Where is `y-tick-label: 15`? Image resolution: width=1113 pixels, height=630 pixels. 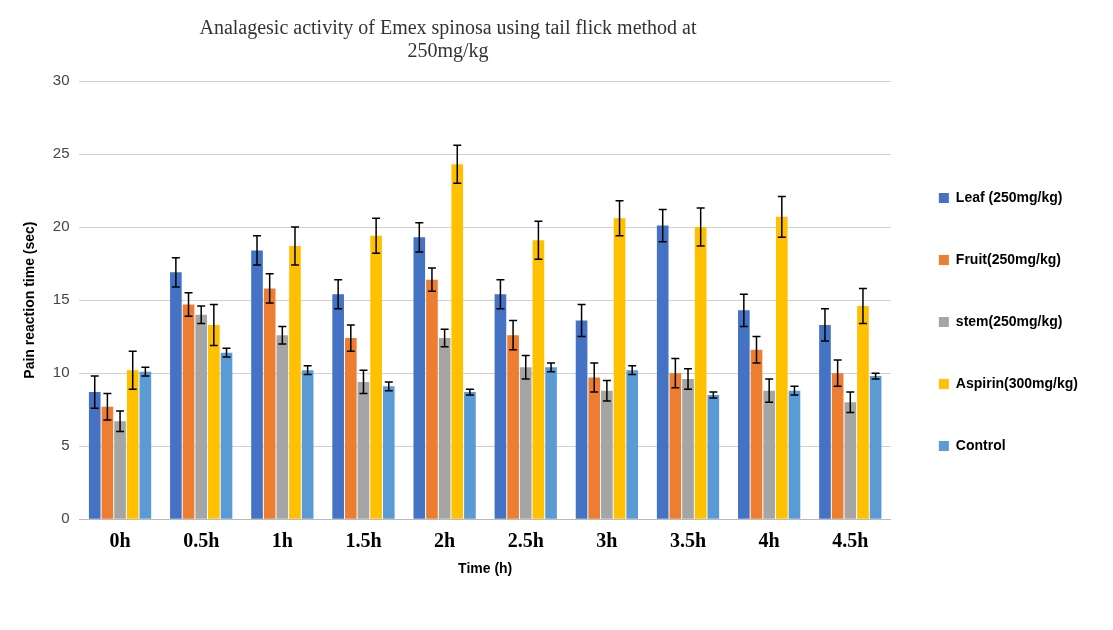
y-tick-label: 15 is located at coordinates (61, 299).